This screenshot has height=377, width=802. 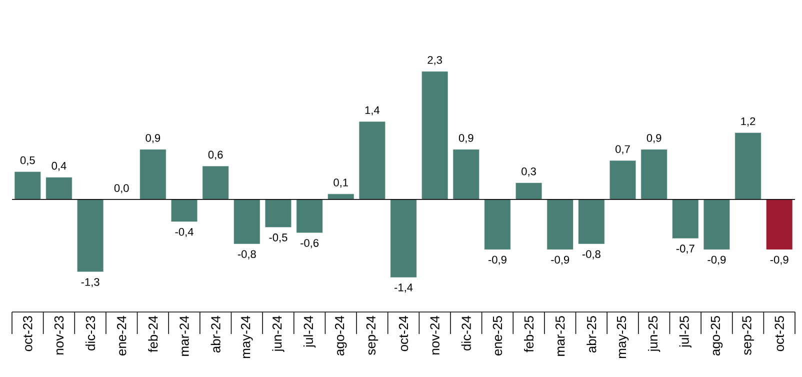 I want to click on data-label: -1,3, so click(x=90, y=283).